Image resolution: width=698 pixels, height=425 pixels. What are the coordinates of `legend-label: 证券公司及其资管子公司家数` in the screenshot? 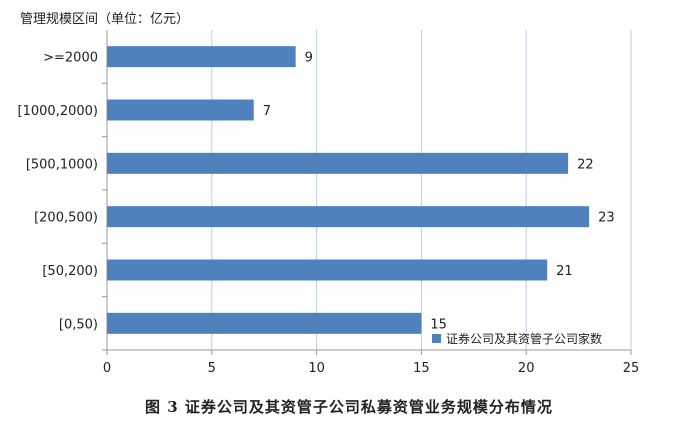 It's located at (524, 338).